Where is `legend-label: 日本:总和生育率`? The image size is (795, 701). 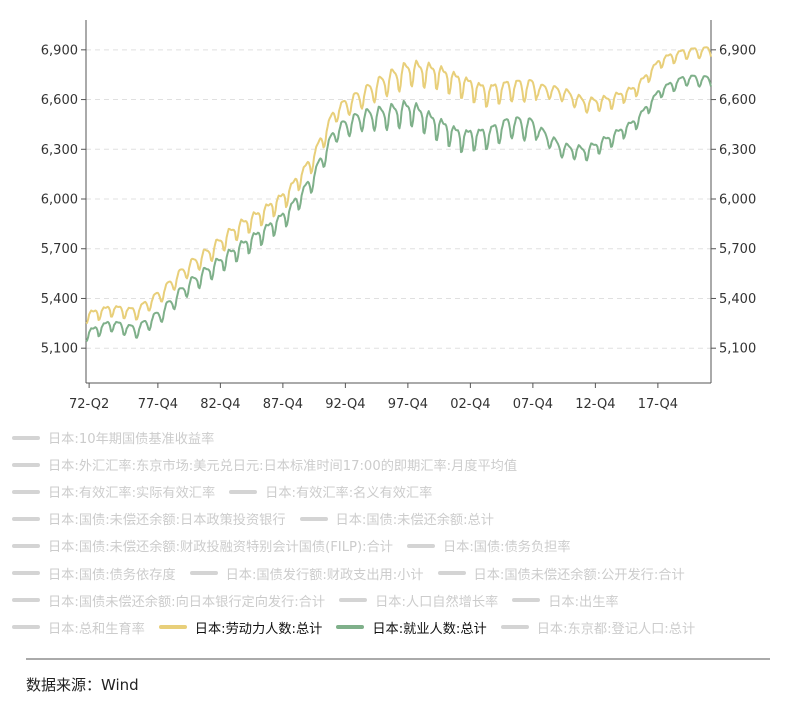 legend-label: 日本:总和生育率 is located at coordinates (96, 629).